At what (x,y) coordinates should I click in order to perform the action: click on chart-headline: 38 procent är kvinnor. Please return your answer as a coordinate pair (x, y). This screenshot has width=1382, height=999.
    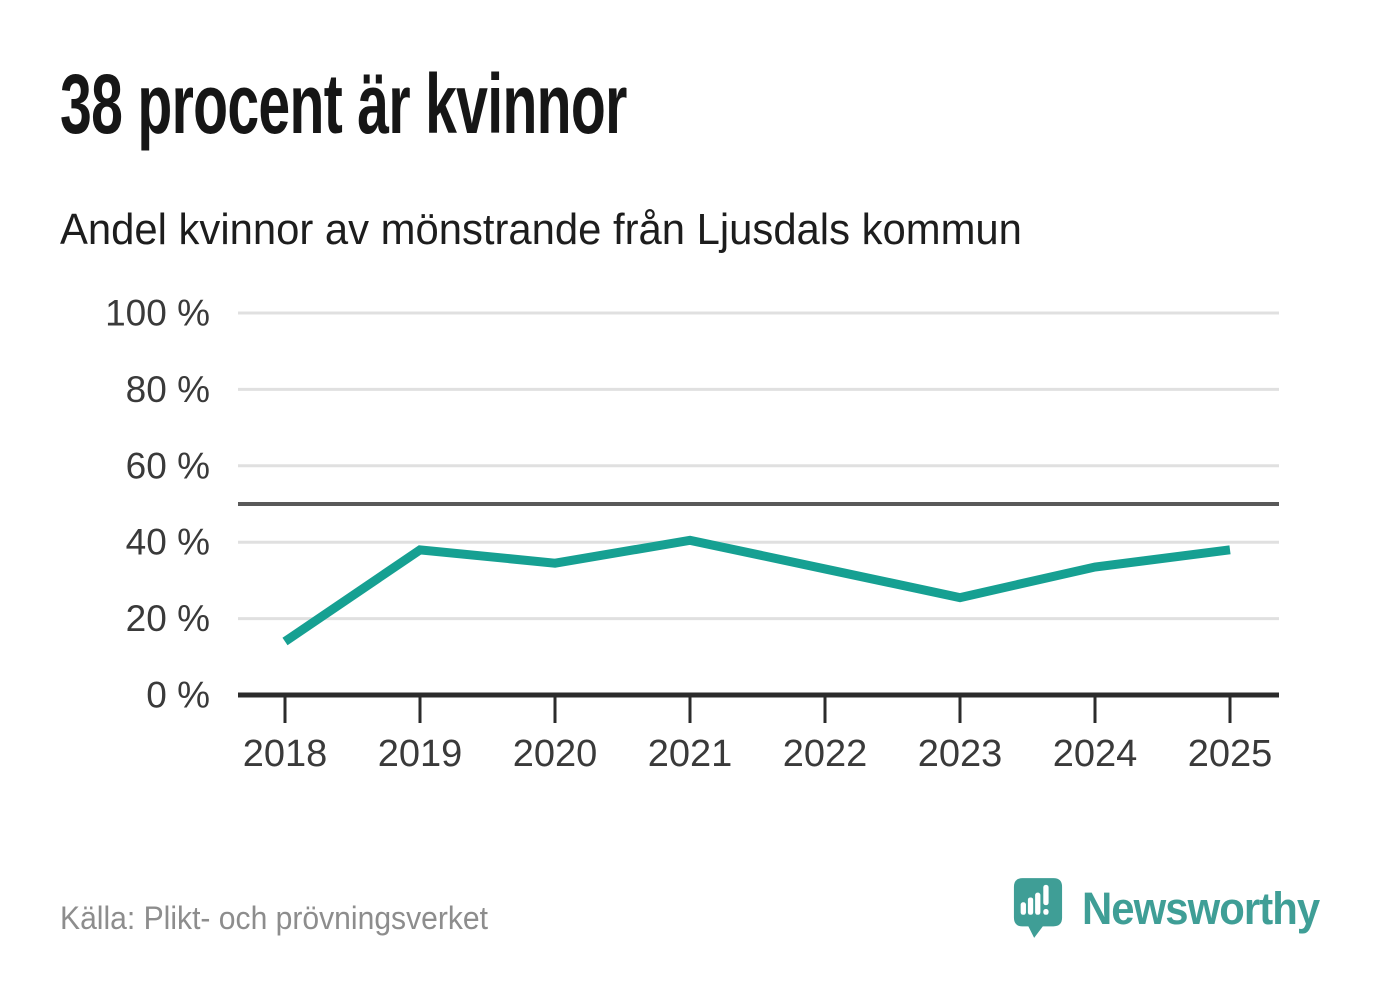
    Looking at the image, I should click on (343, 104).